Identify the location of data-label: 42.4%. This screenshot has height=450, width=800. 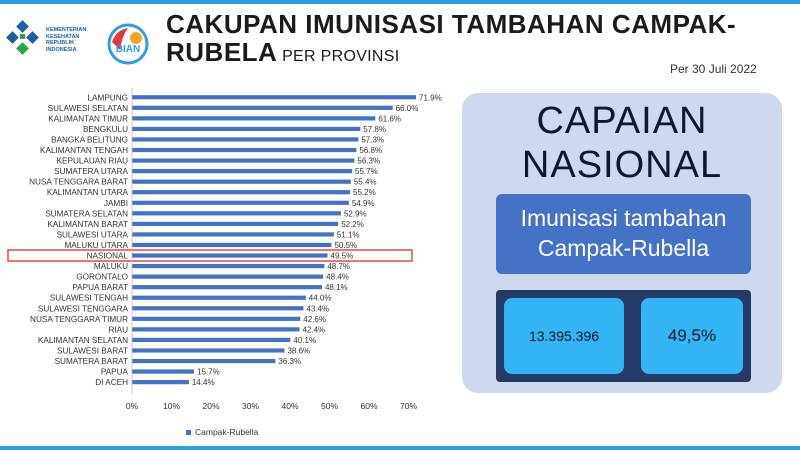
(313, 329).